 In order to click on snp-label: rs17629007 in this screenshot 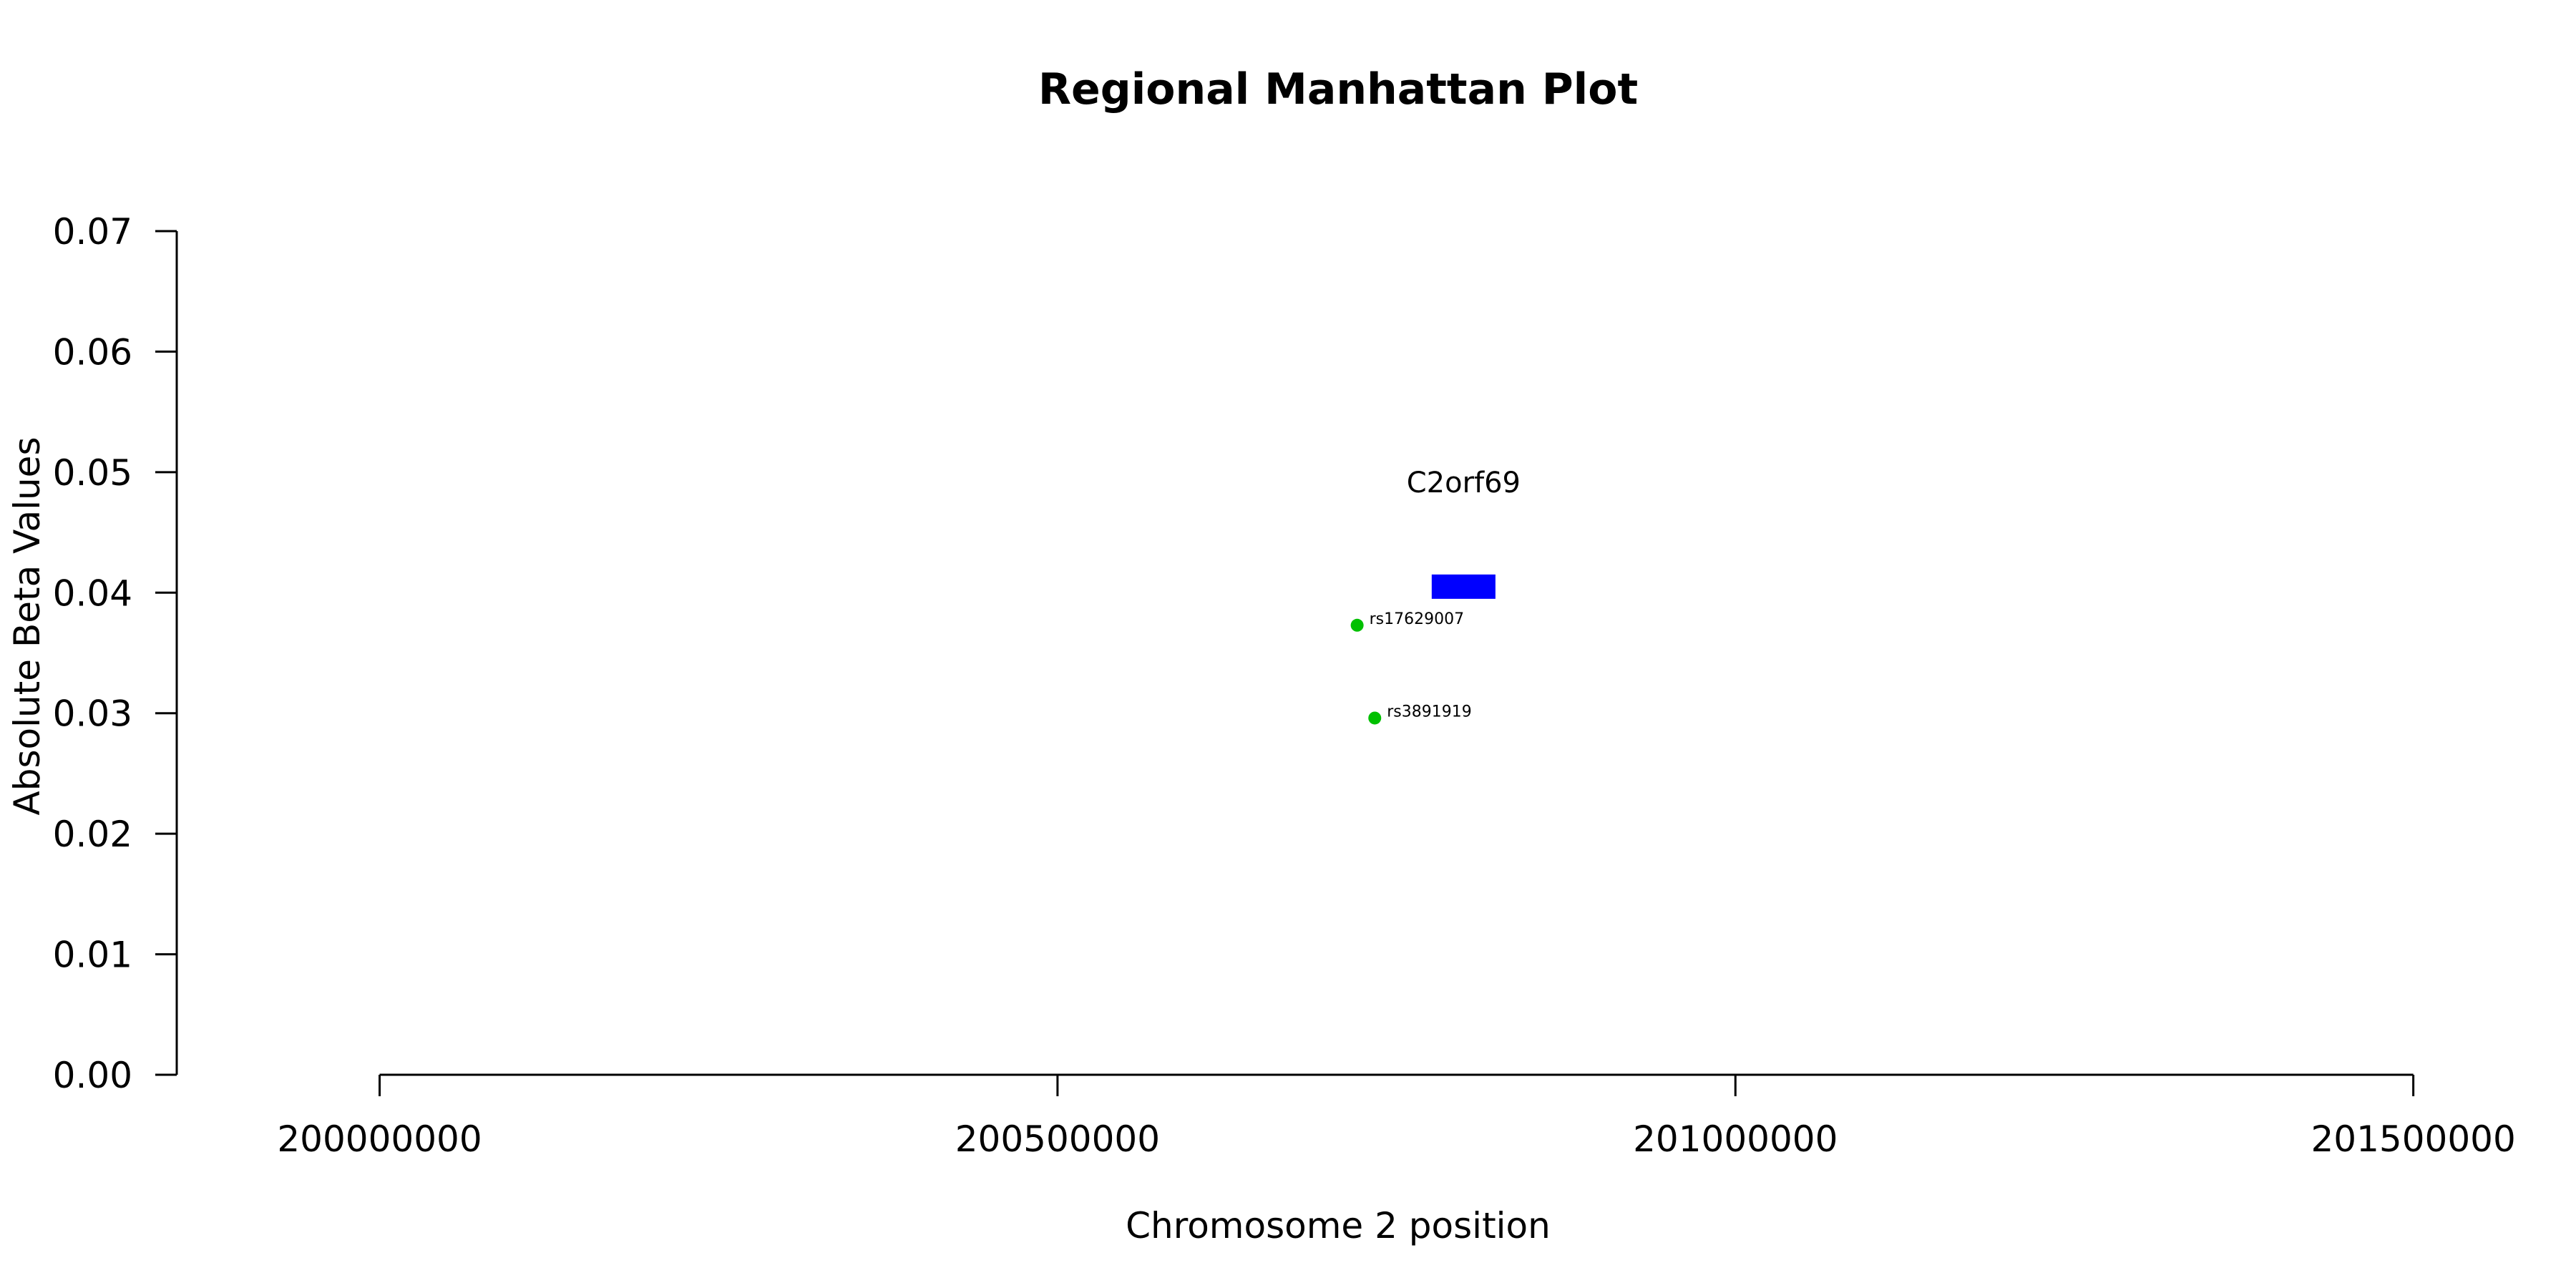, I will do `click(1417, 619)`.